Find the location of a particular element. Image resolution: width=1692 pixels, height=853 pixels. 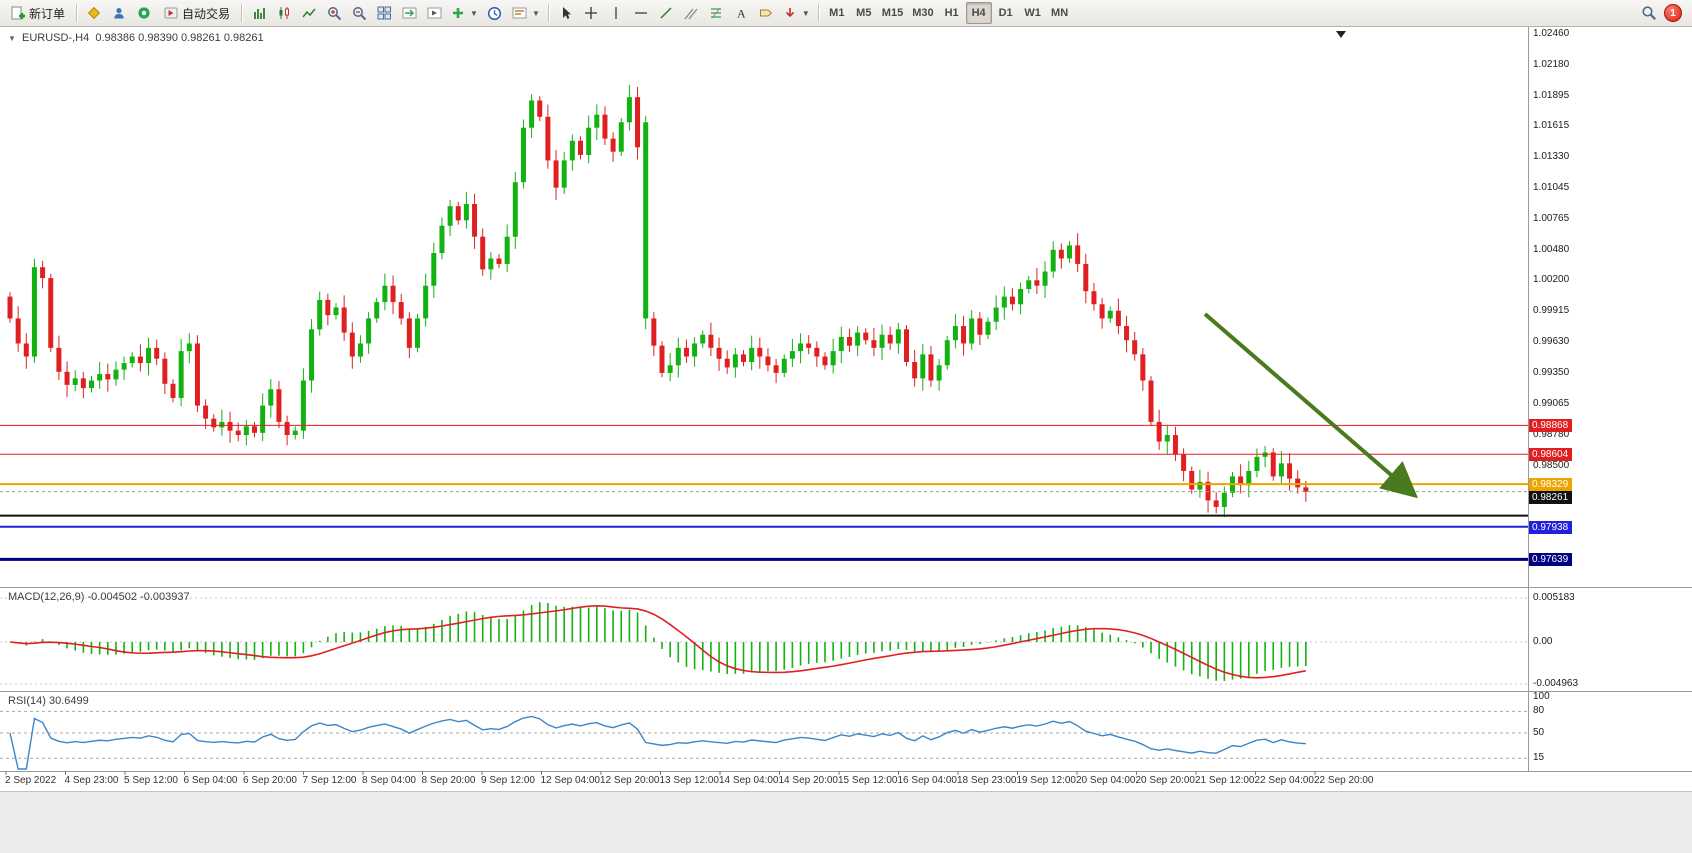

cursor-icon is located at coordinates (566, 13).